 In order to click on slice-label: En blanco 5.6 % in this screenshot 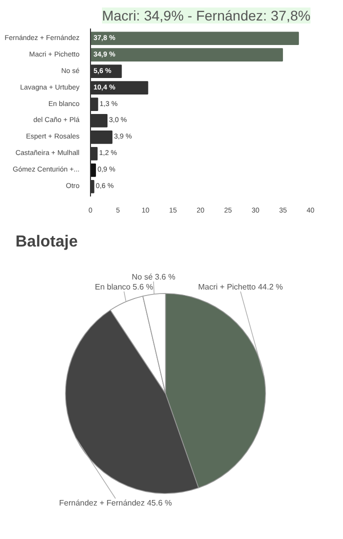, I will do `click(124, 287)`.